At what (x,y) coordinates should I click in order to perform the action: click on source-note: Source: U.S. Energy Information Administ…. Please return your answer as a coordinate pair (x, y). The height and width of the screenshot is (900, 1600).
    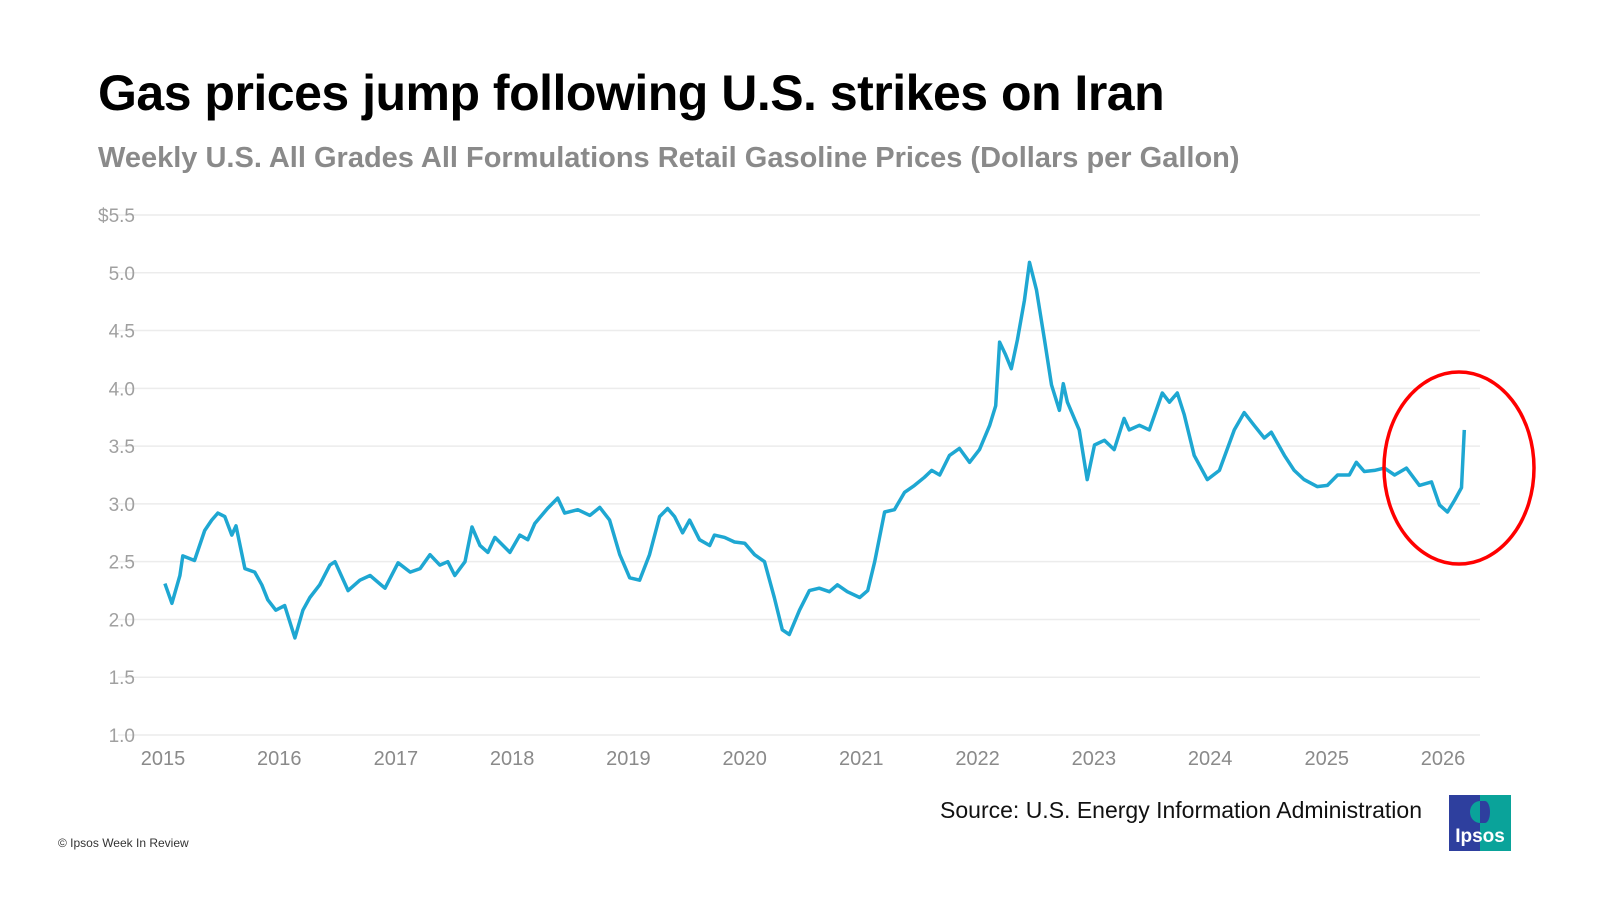
    Looking at the image, I should click on (1181, 810).